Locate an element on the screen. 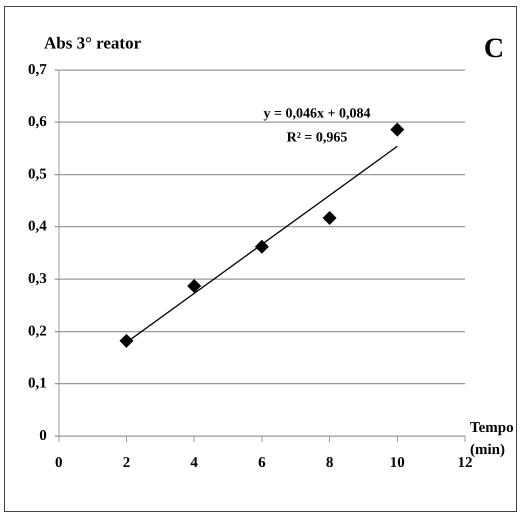 This screenshot has height=519, width=523. y-axis-title: Abs 3° reator is located at coordinates (93, 42).